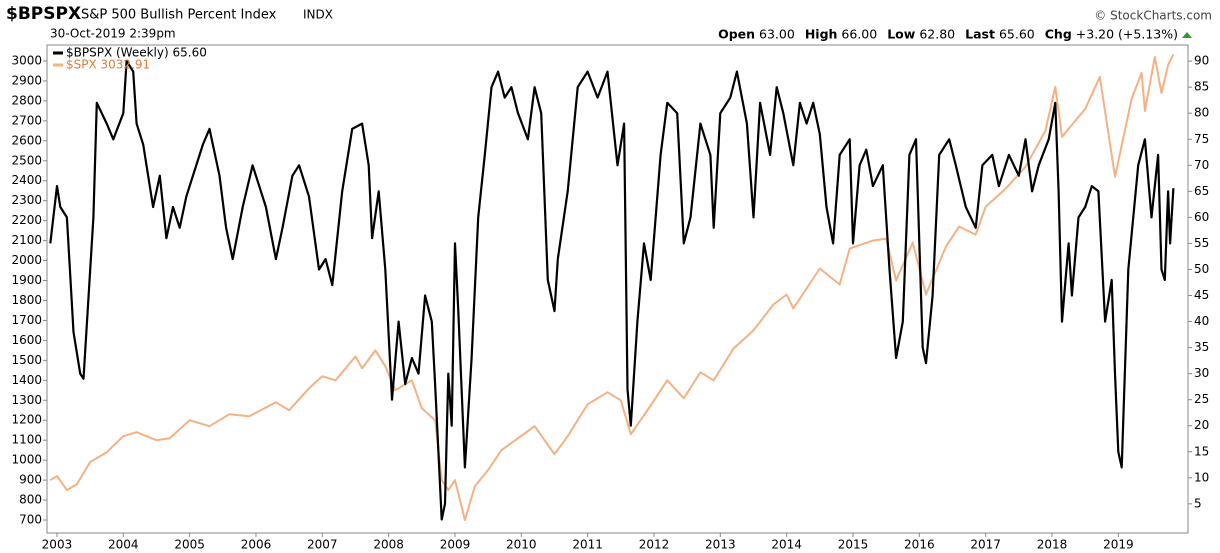 The image size is (1220, 553). What do you see at coordinates (26, 180) in the screenshot?
I see `y-tick-label: 2400` at bounding box center [26, 180].